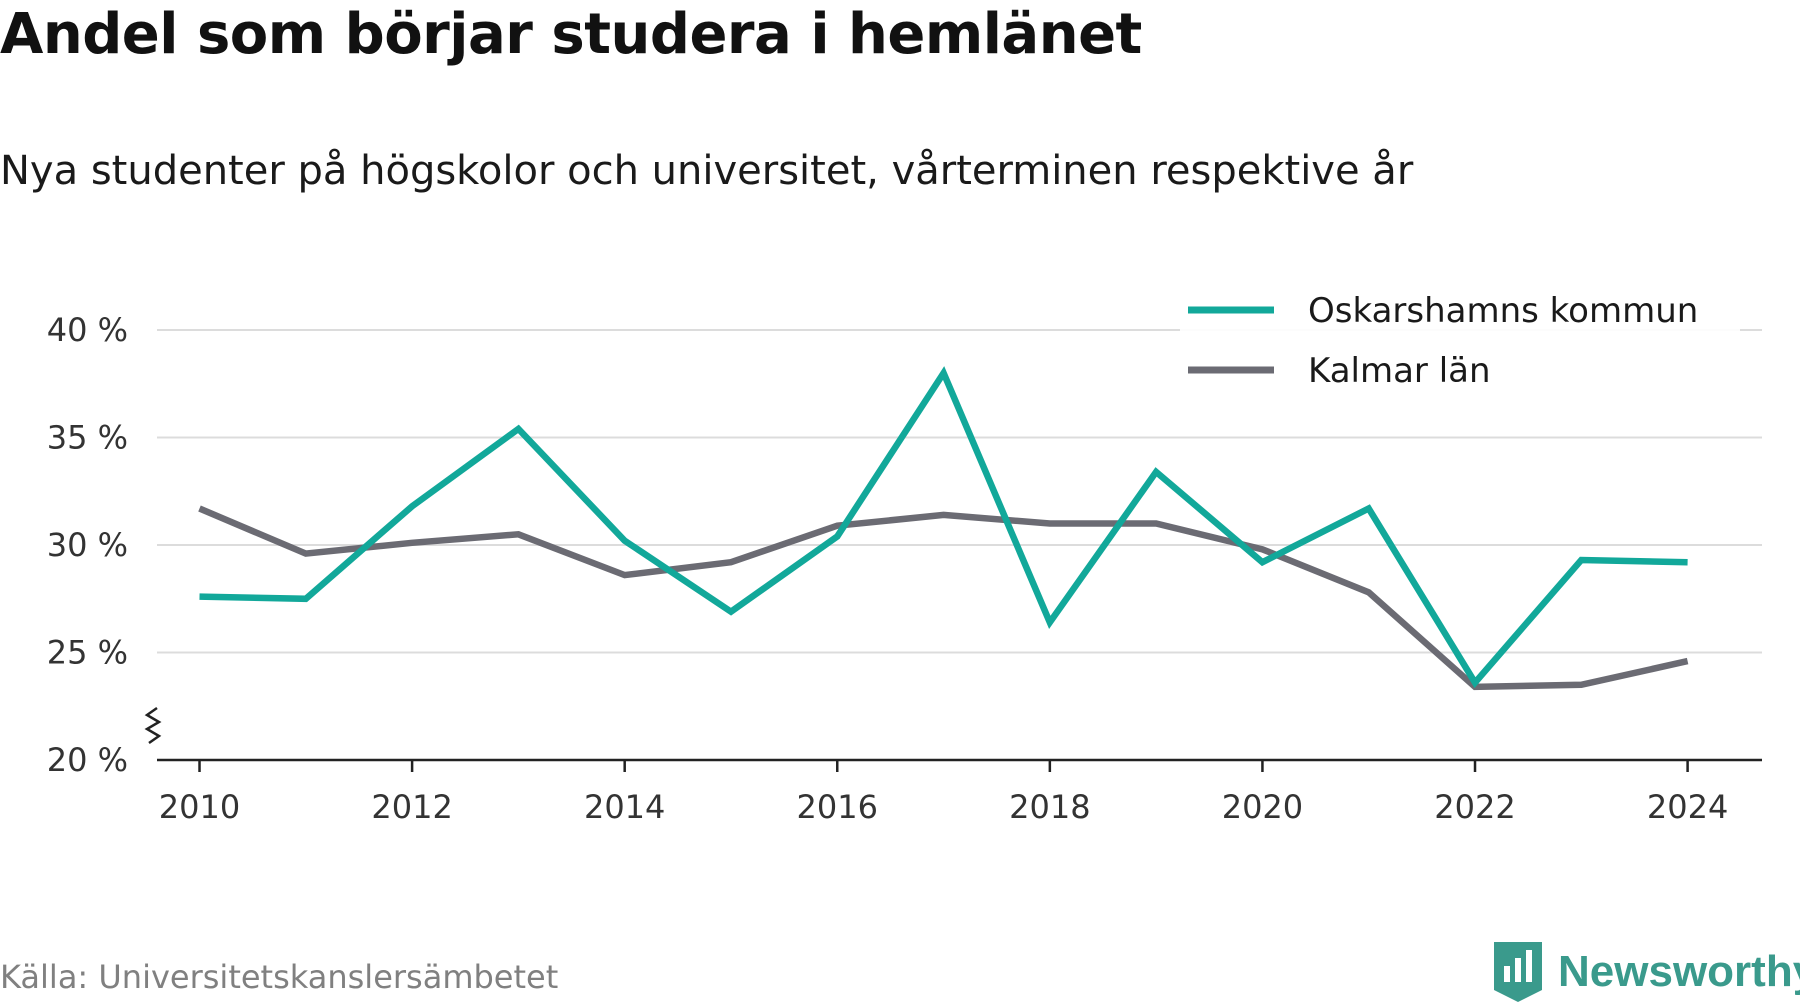  What do you see at coordinates (87, 653) in the screenshot?
I see `y-tick-label: 25 %` at bounding box center [87, 653].